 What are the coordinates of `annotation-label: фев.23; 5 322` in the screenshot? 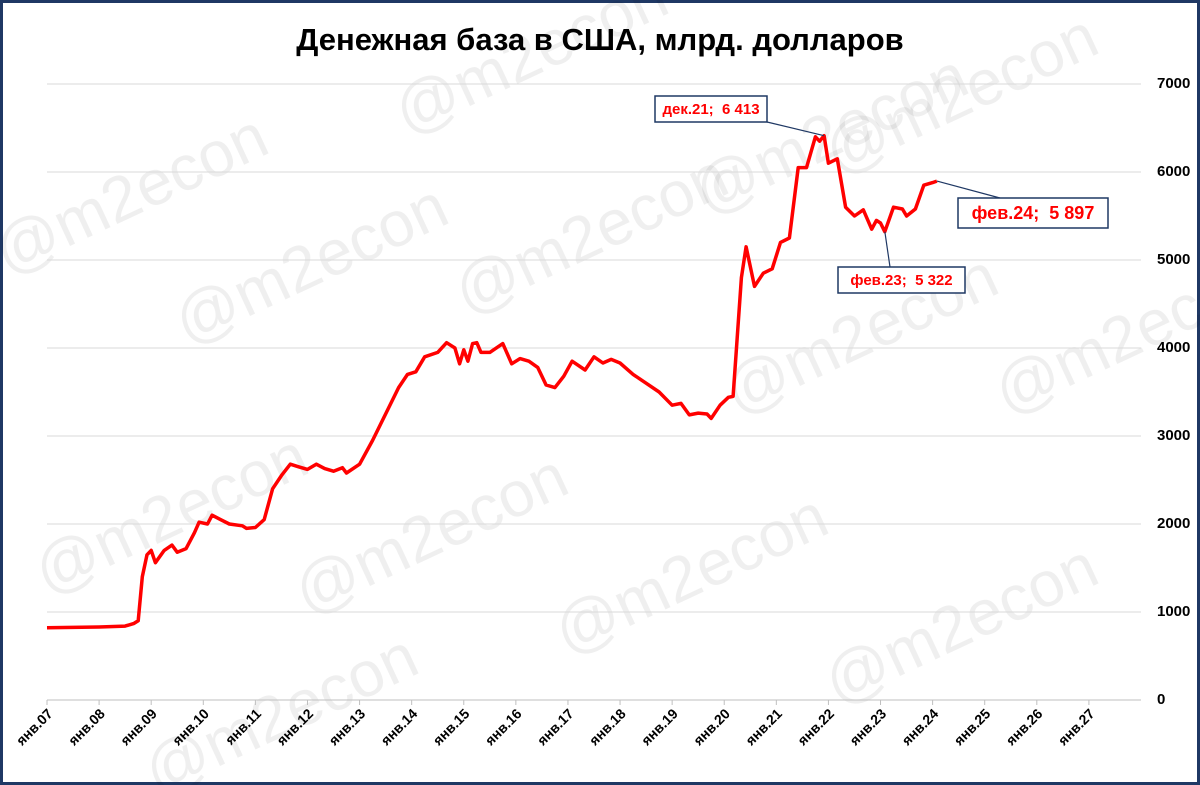 It's located at (901, 280).